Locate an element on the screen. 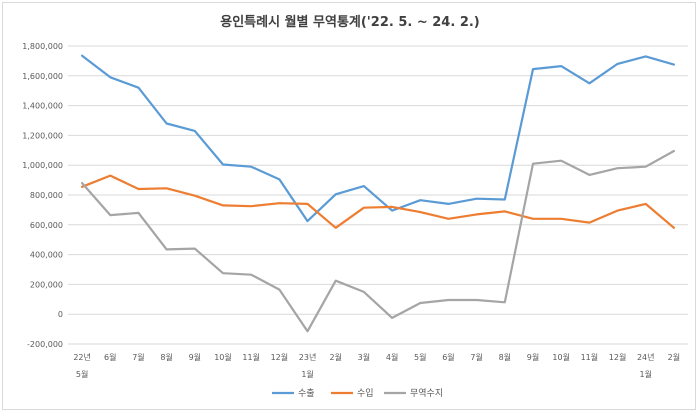 The image size is (700, 414). x-tick-label: 23년 is located at coordinates (308, 357).